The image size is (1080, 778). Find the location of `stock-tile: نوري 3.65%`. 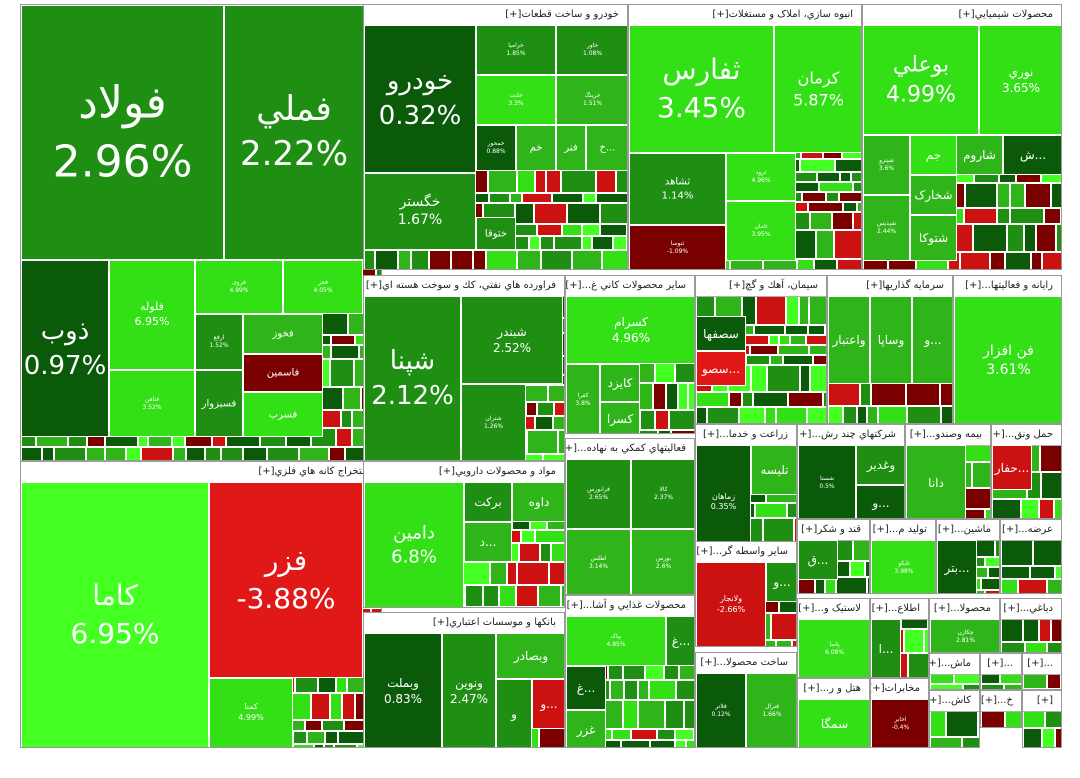

stock-tile: نوري 3.65% is located at coordinates (1020, 80).